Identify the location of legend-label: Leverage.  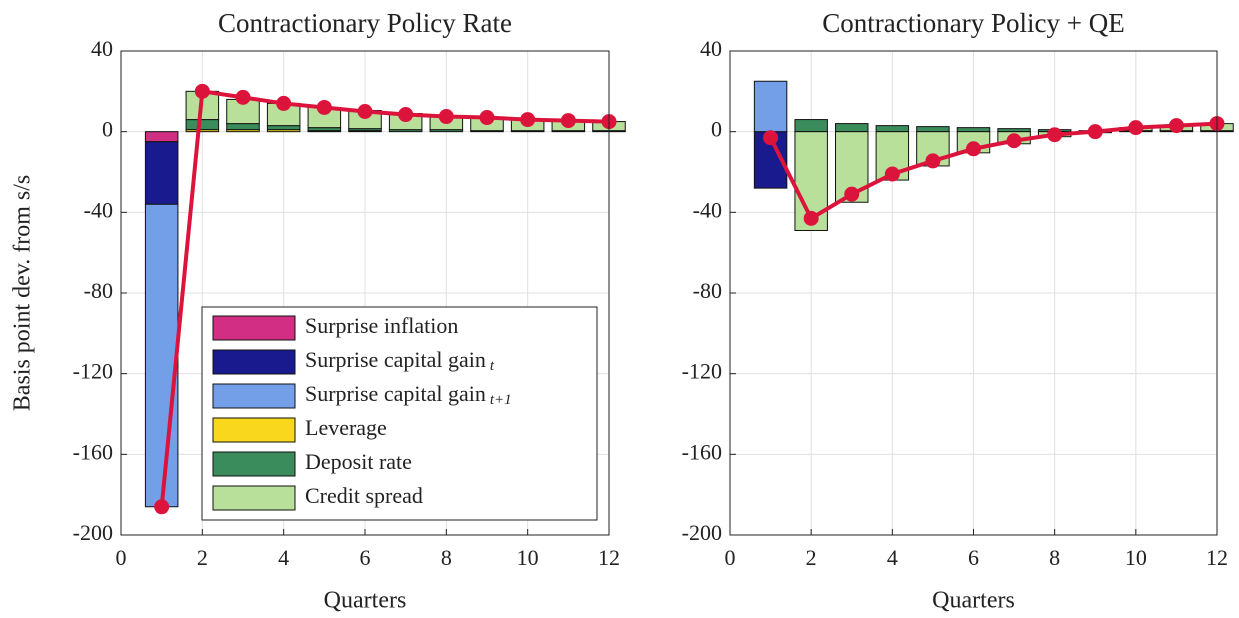
(346, 427).